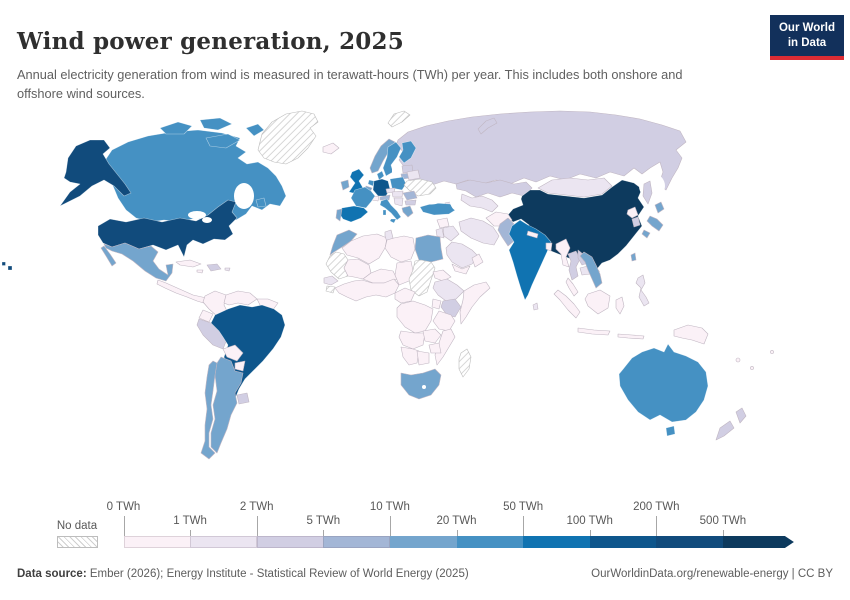  What do you see at coordinates (535, 306) in the screenshot?
I see `country-sri-lanka` at bounding box center [535, 306].